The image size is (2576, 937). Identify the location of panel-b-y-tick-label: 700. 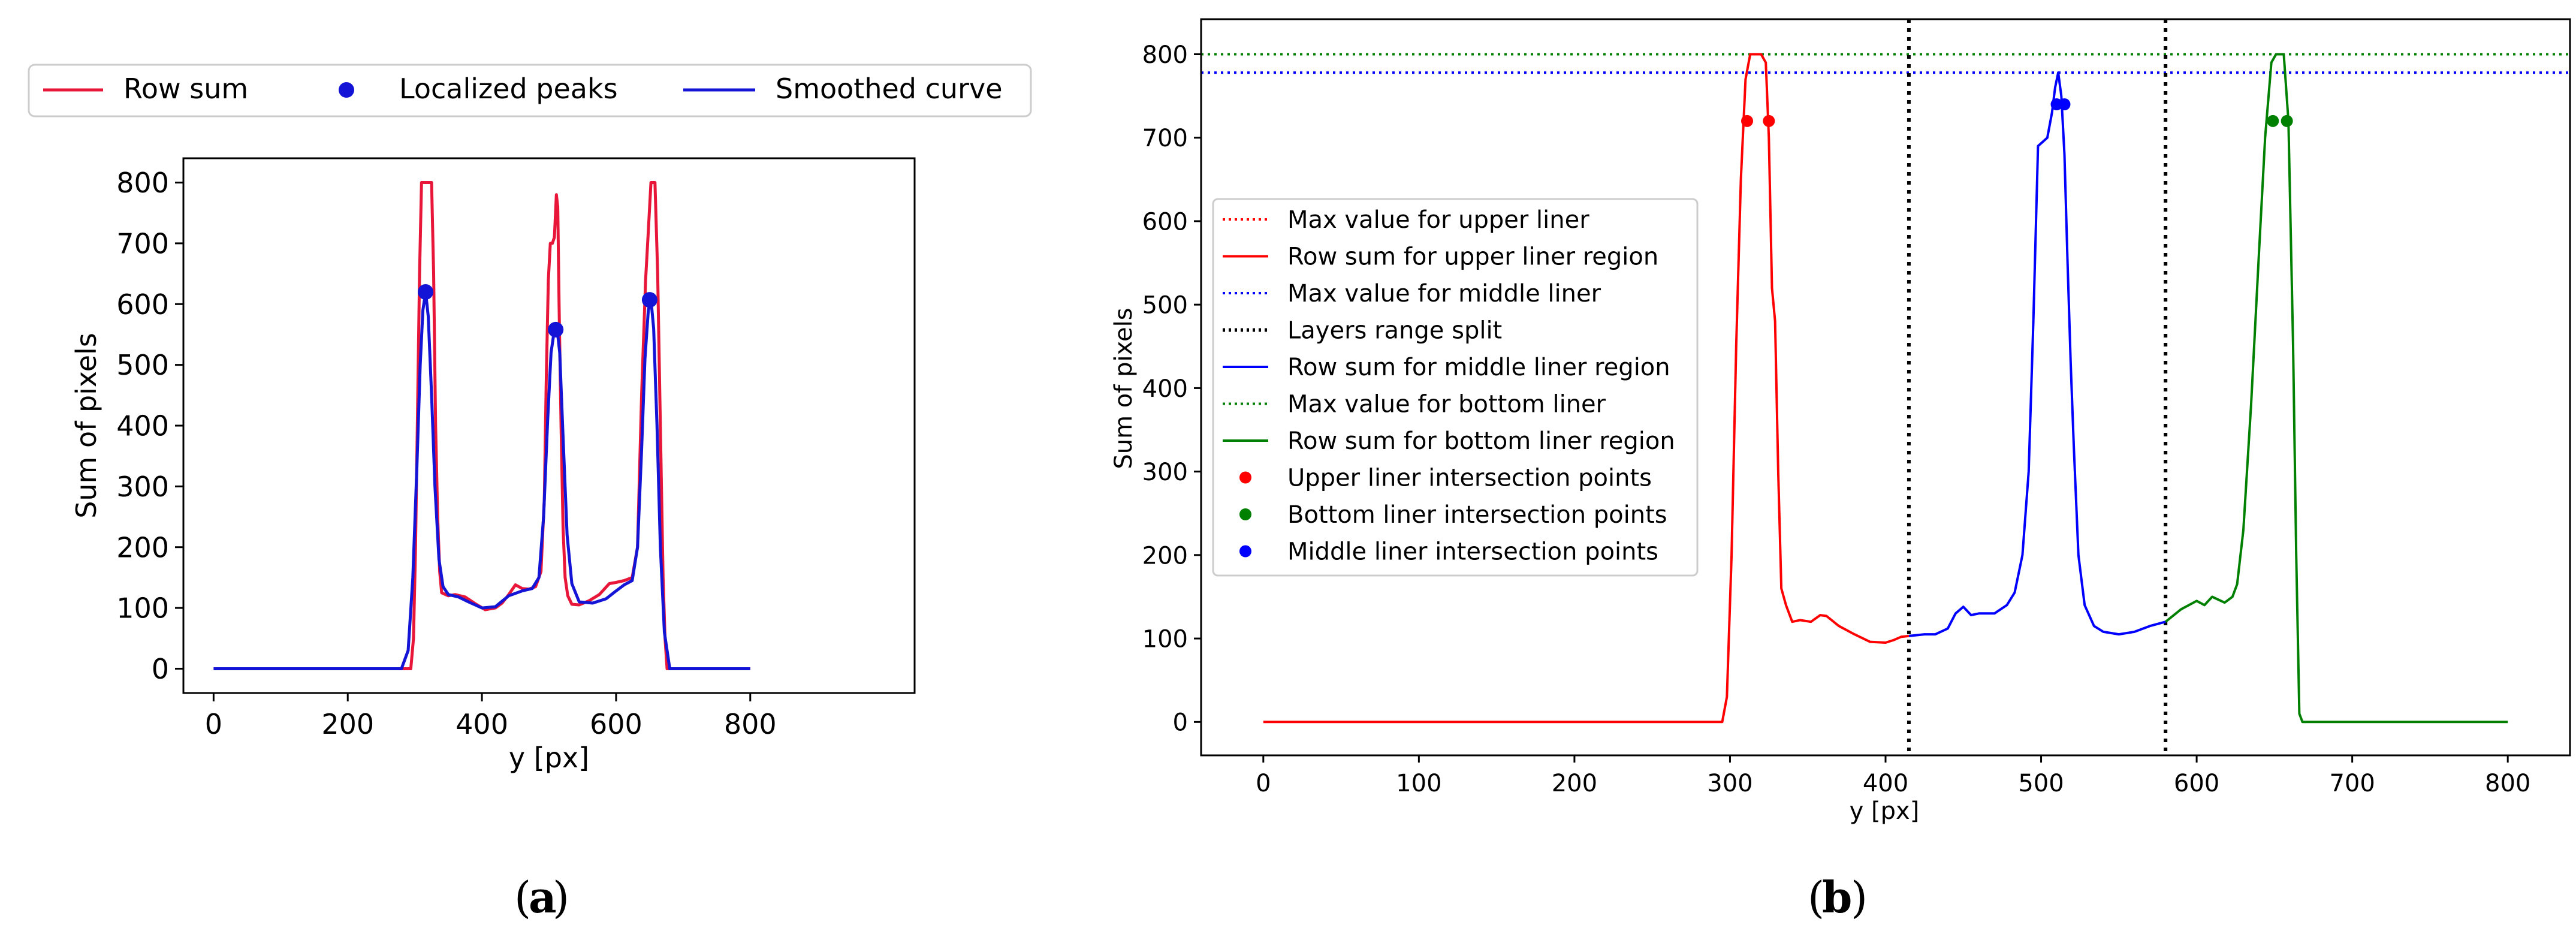
(1165, 138).